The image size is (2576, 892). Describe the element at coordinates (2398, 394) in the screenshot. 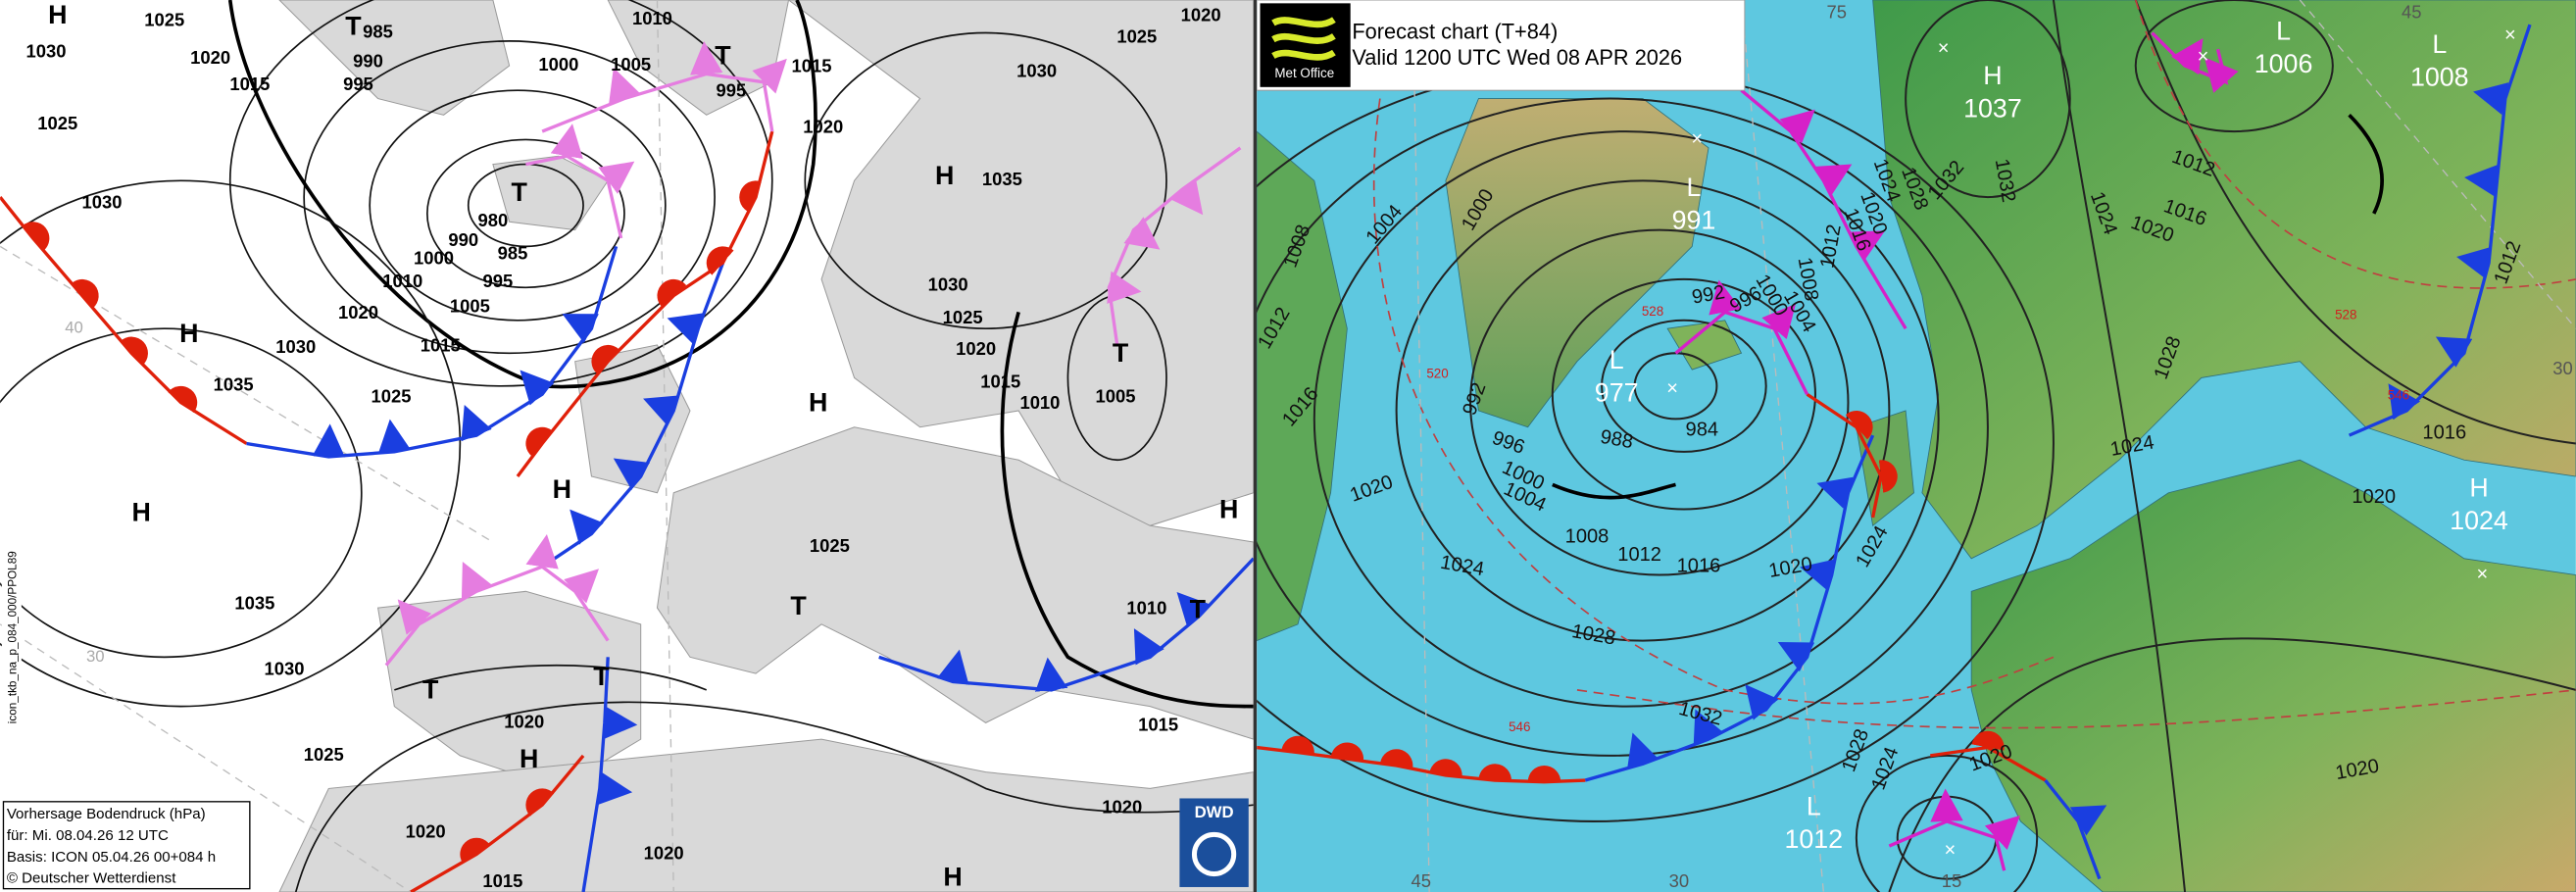

I see `thickness-label: 546` at that location.